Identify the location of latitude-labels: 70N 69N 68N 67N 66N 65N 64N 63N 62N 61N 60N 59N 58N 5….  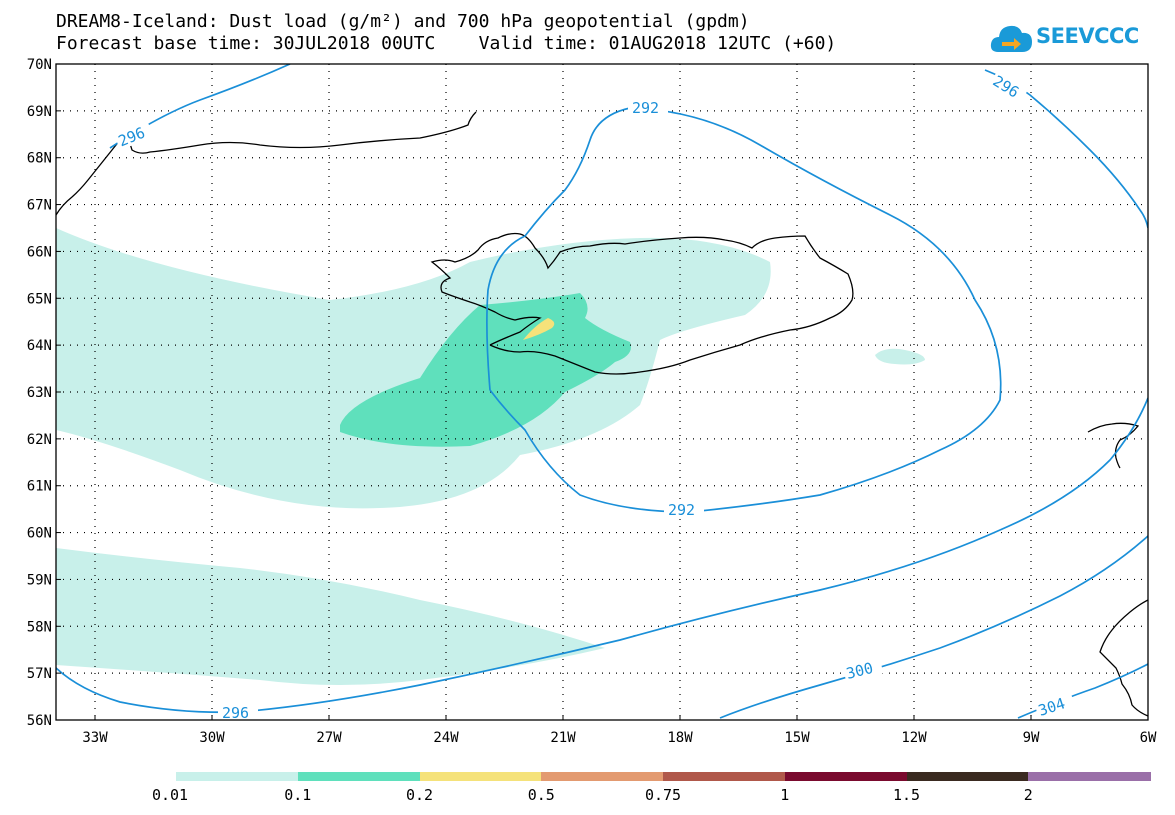
(44, 393).